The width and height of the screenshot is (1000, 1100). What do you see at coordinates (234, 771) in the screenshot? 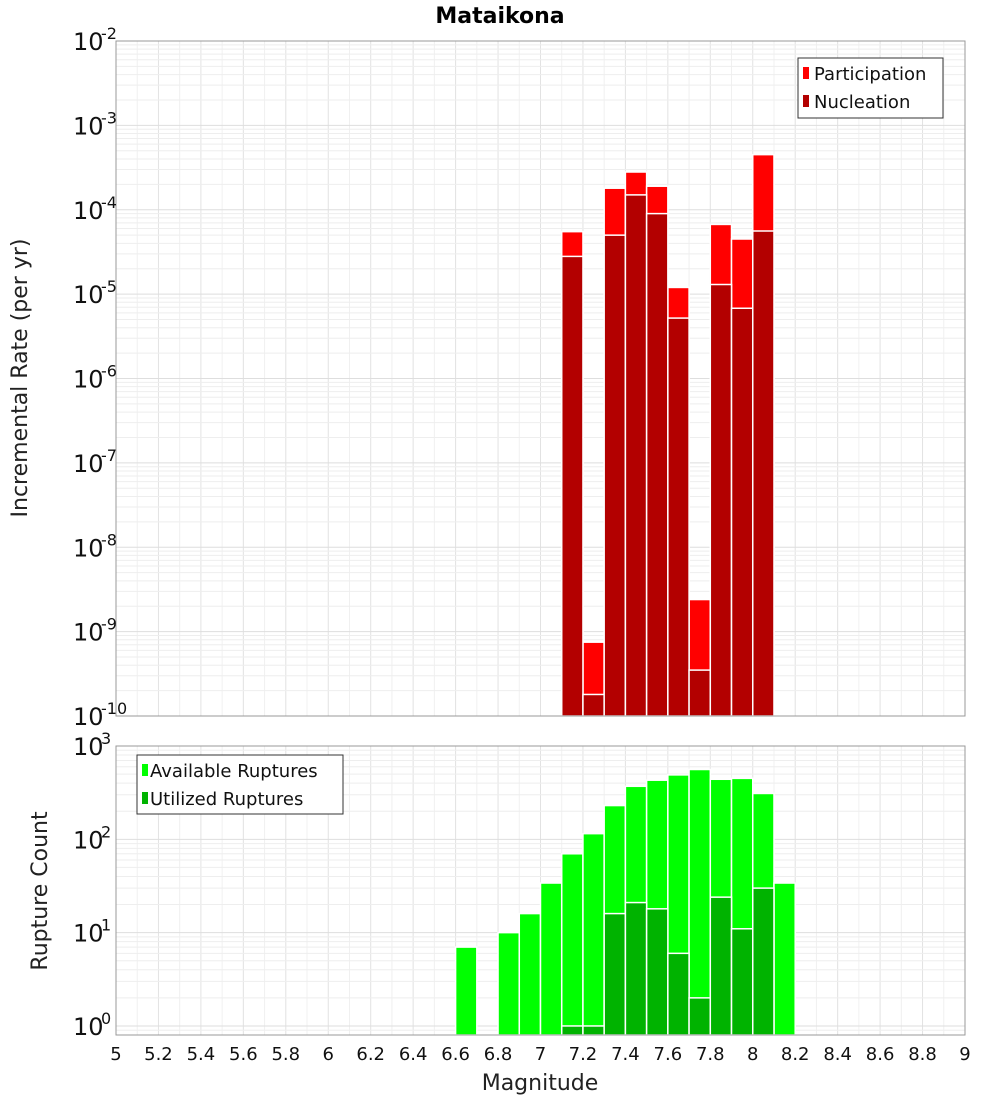
I see `available-ruptures-legend-label: Available Ruptures` at bounding box center [234, 771].